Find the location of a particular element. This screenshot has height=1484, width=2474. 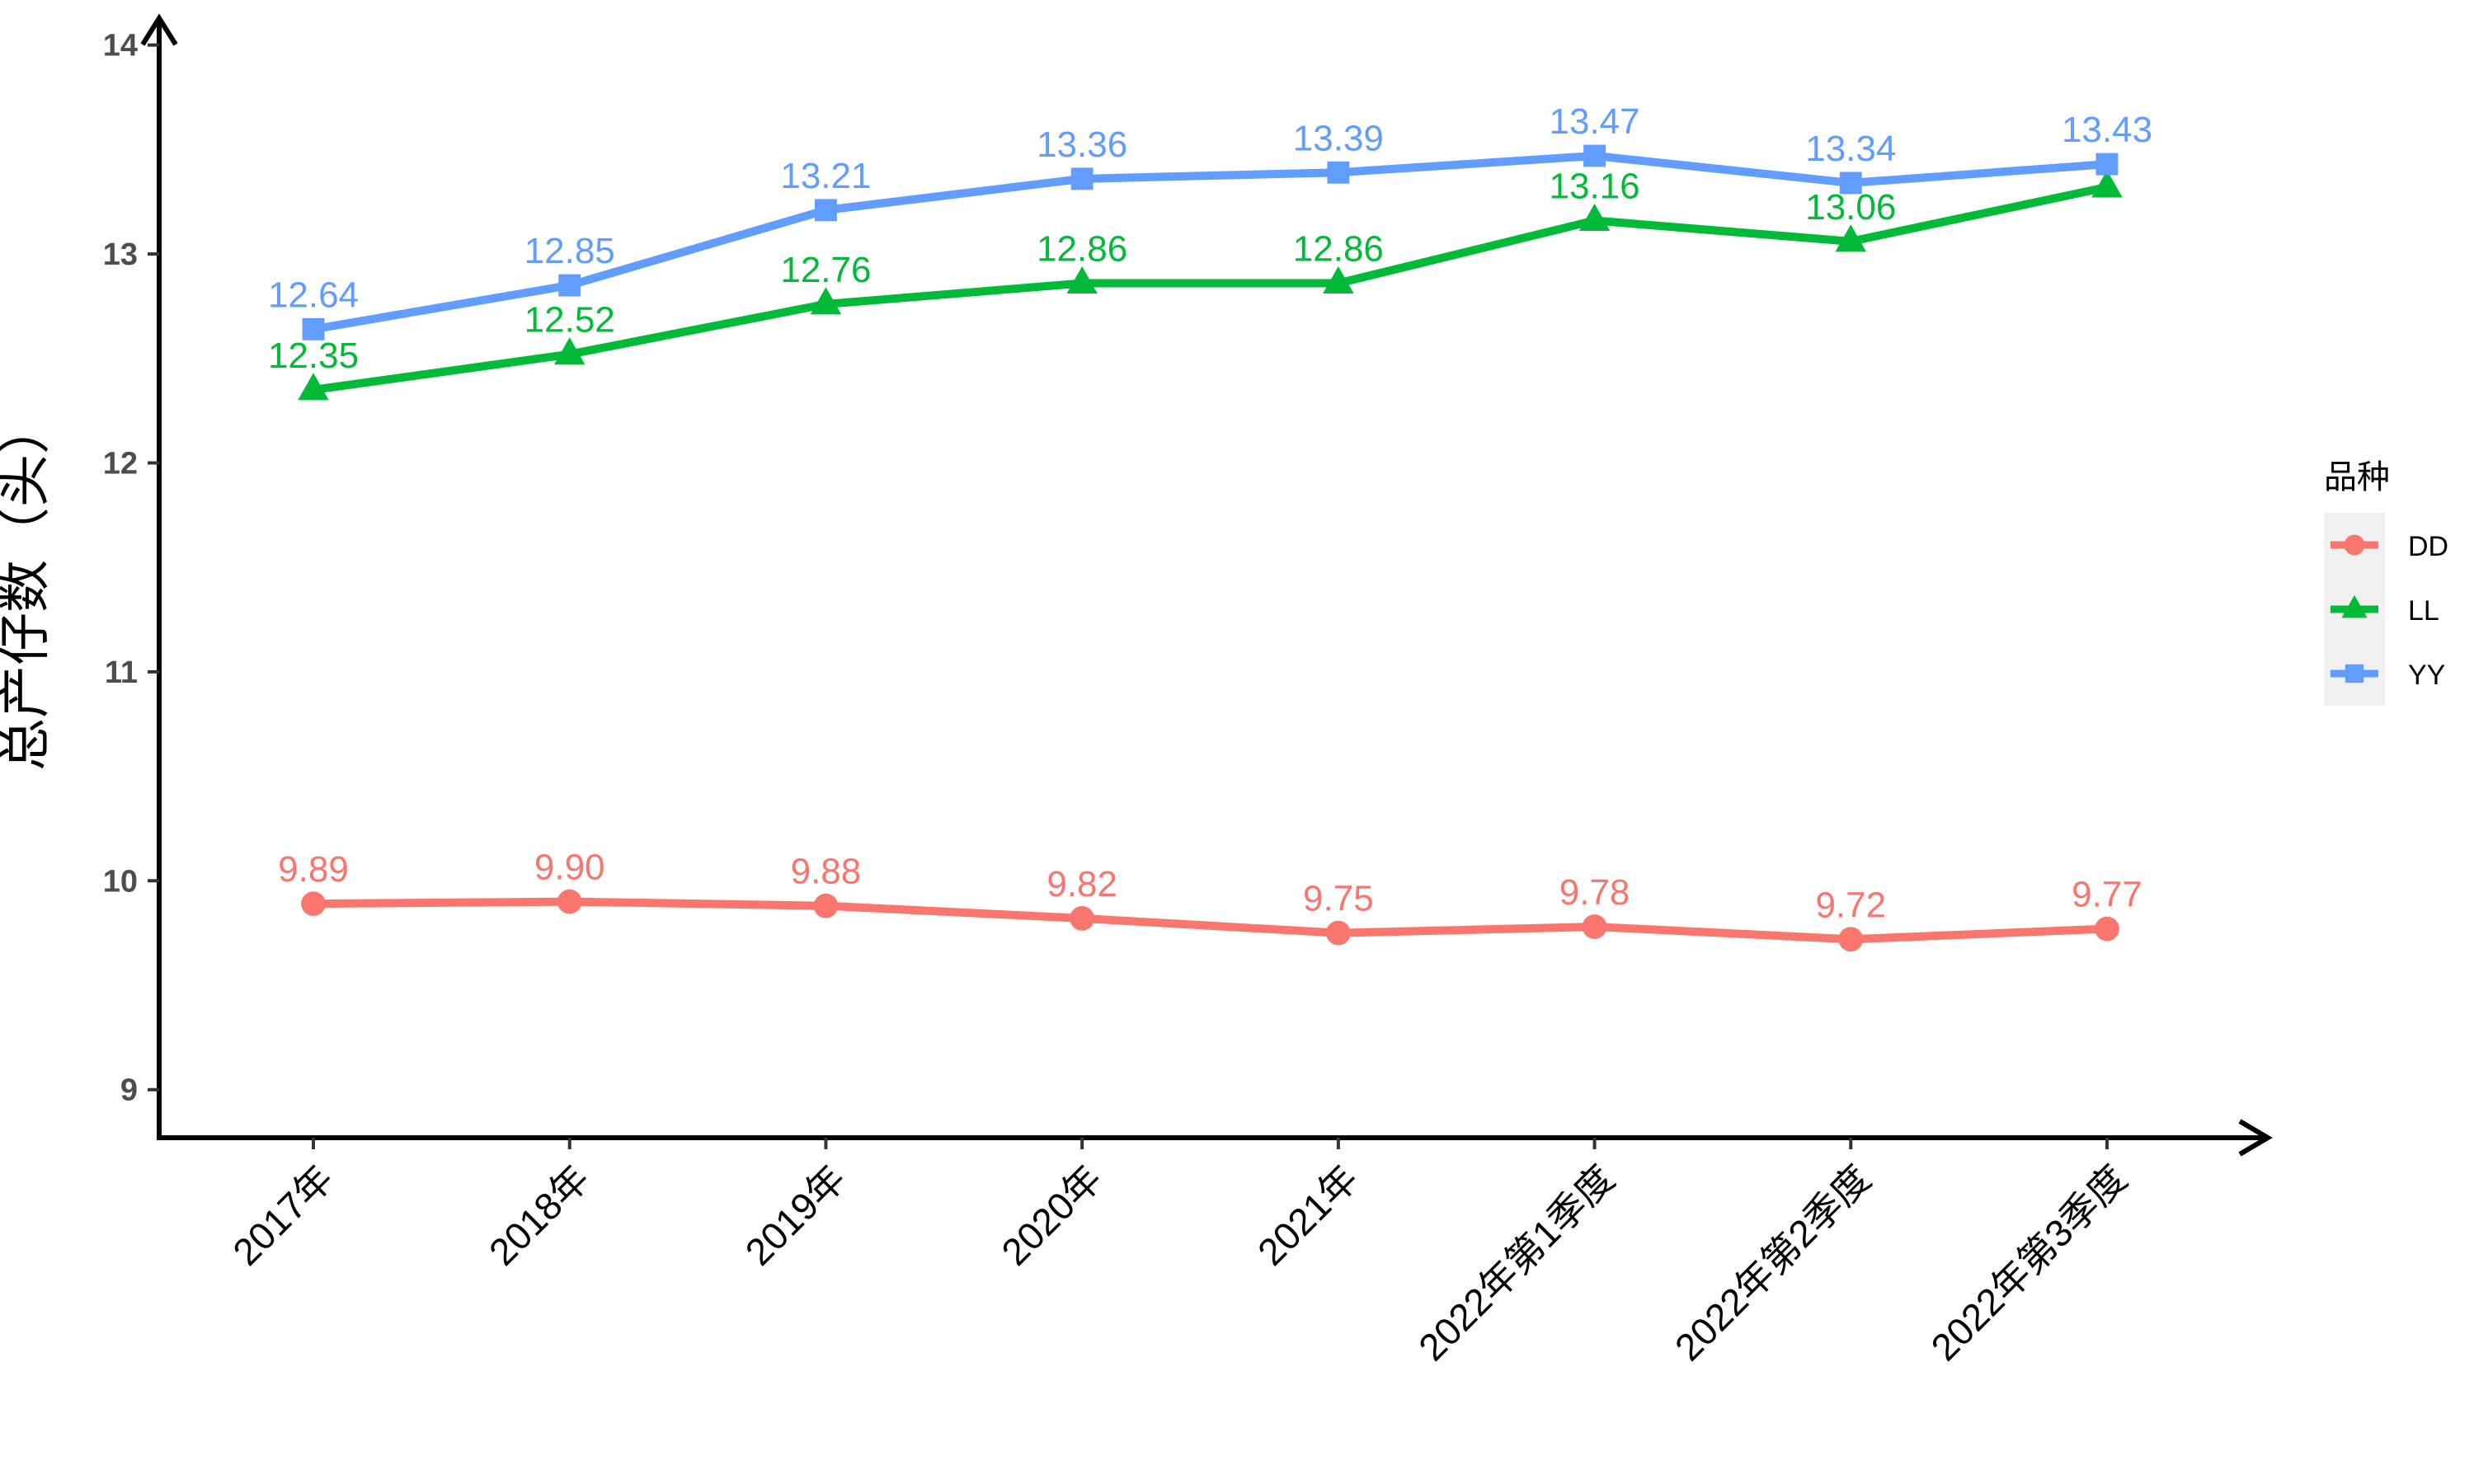

legend-label-ll: LL is located at coordinates (2423, 611).